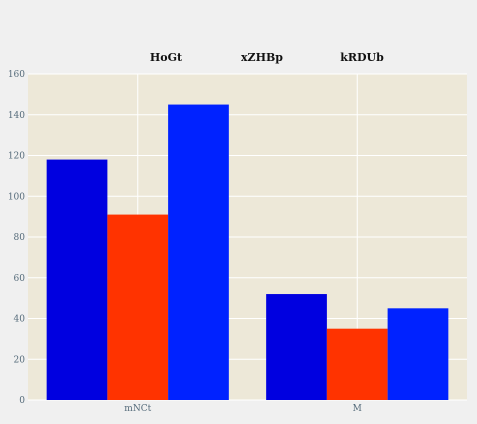 This screenshot has height=424, width=477. What do you see at coordinates (16, 116) in the screenshot?
I see `y-tick-label: 140` at bounding box center [16, 116].